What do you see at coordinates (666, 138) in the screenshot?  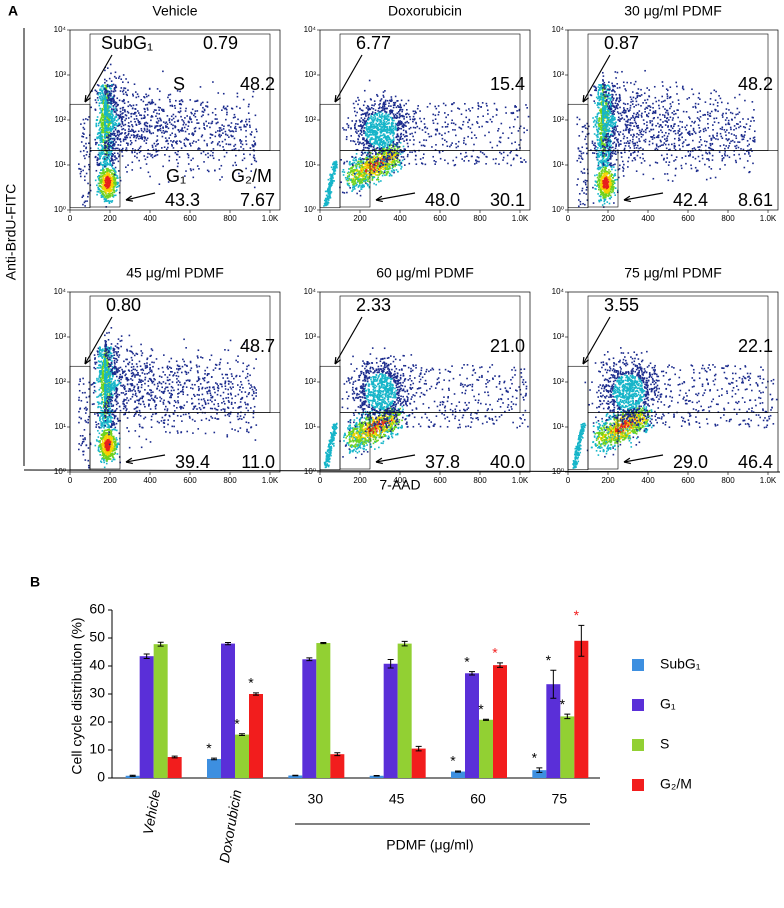 I see `scatter-dots` at bounding box center [666, 138].